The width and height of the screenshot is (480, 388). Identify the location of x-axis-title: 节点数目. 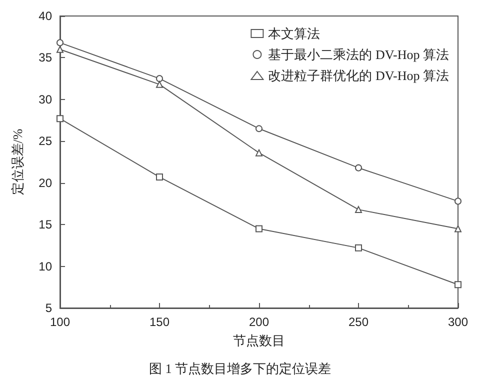
(259, 340).